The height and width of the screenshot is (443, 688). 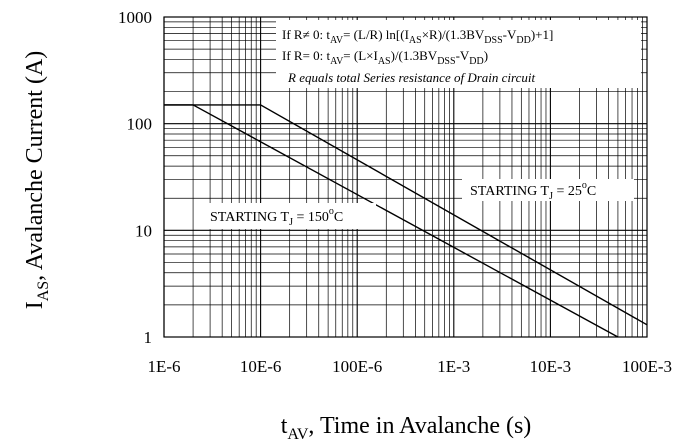 What do you see at coordinates (261, 366) in the screenshot?
I see `x-tick-label: 10E-6` at bounding box center [261, 366].